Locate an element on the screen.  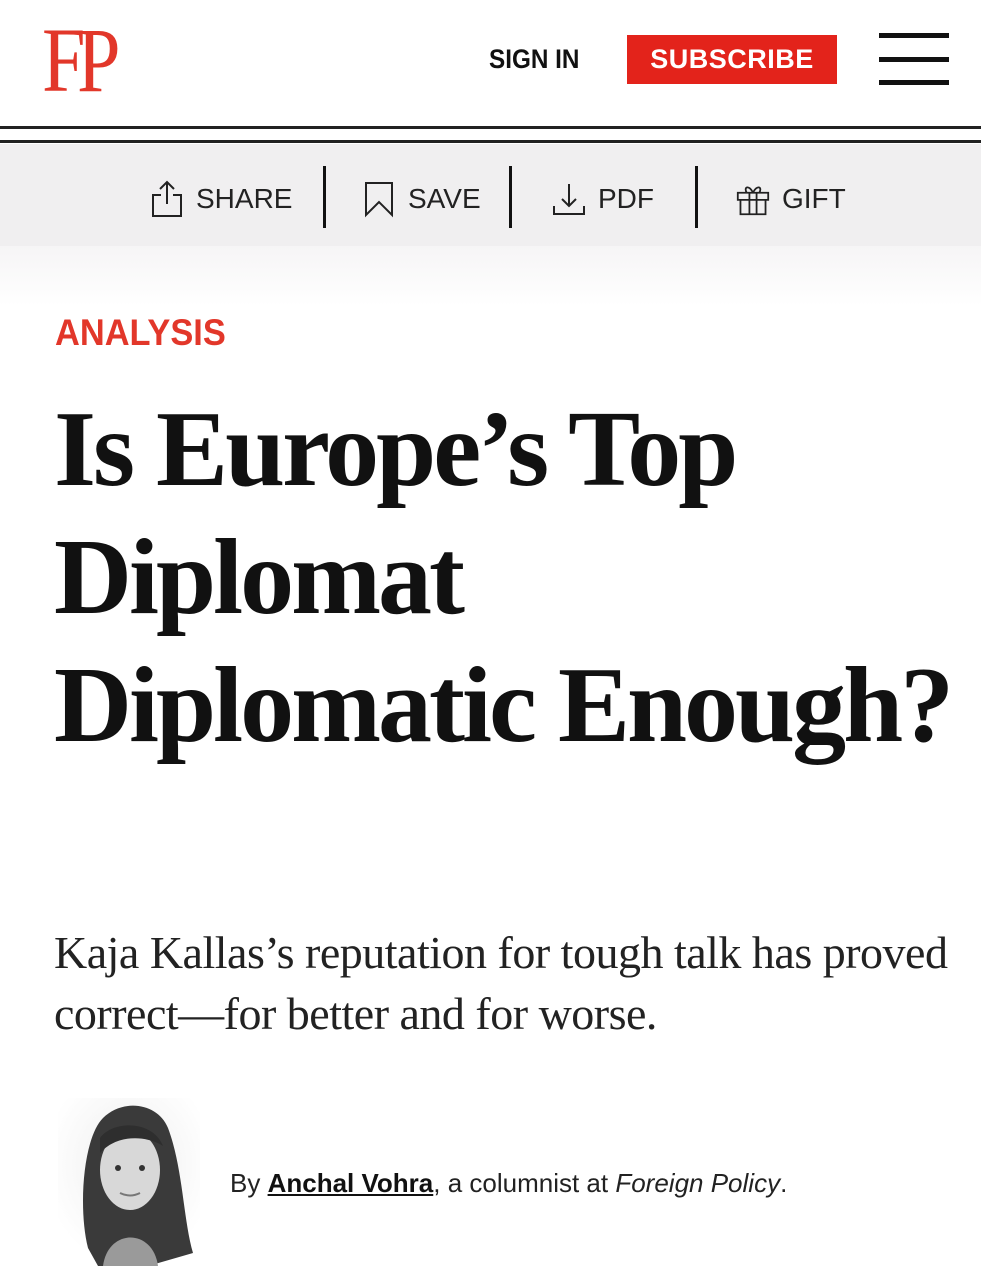
byline-middle: , a columnist at is located at coordinates (524, 1183).